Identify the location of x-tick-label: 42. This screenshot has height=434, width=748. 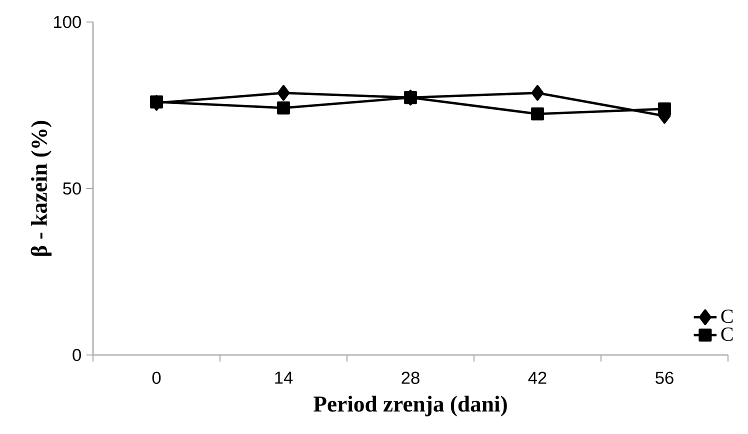
(537, 378).